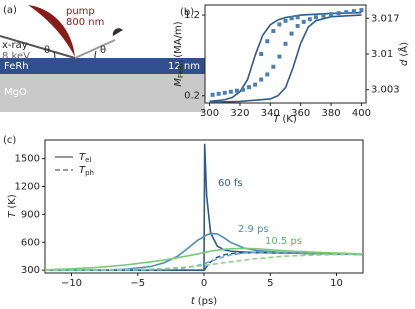 This screenshot has width=415, height=309. Describe the element at coordinates (137, 283) in the screenshot. I see `x-tick-label: −5` at that location.